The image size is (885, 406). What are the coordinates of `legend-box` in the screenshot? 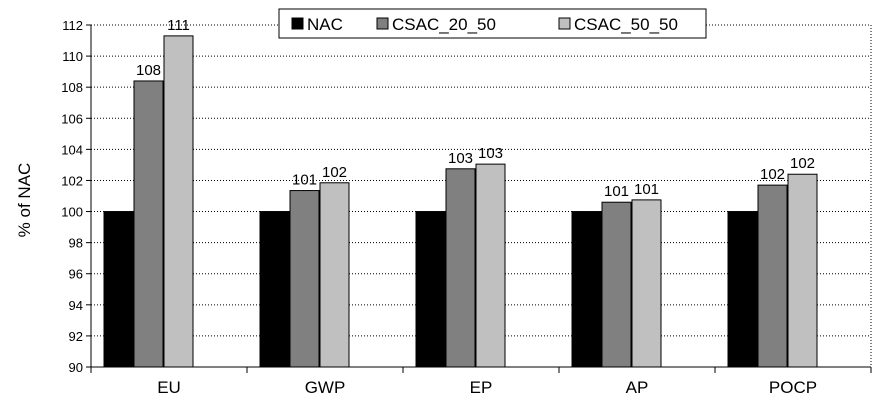 It's located at (492, 23).